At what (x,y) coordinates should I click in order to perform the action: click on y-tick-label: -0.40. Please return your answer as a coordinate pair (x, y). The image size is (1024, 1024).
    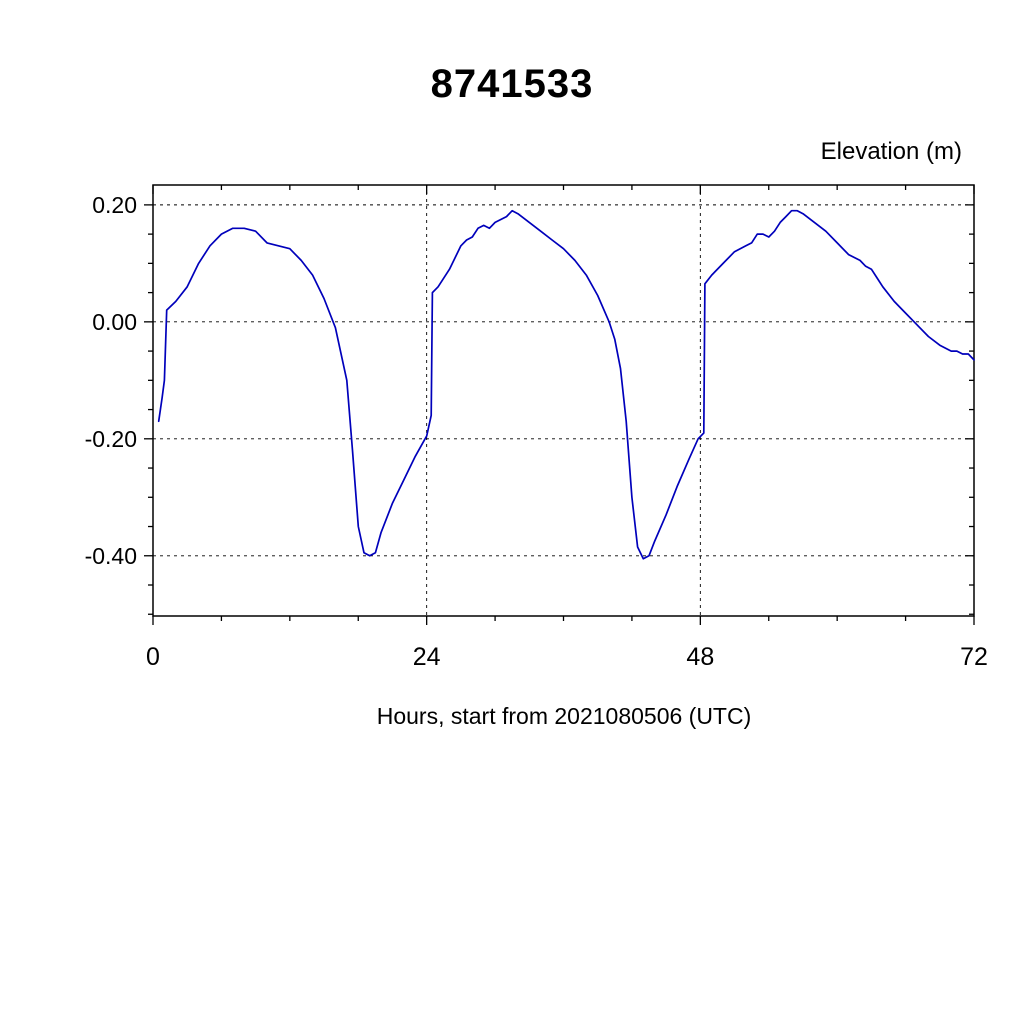
    Looking at the image, I should click on (111, 556).